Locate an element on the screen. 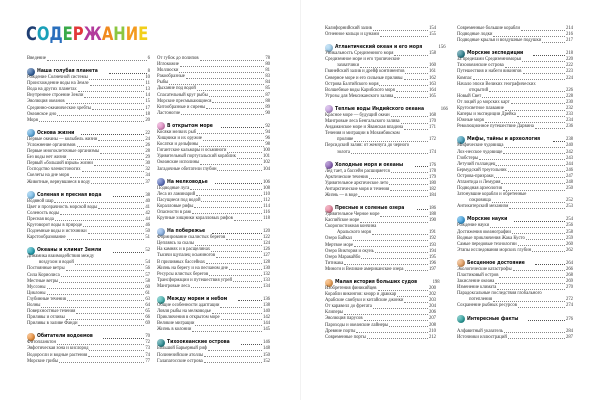 The width and height of the screenshot is (600, 400). toc-entry: Внутреннее строение Земли 14 is located at coordinates (88, 96).